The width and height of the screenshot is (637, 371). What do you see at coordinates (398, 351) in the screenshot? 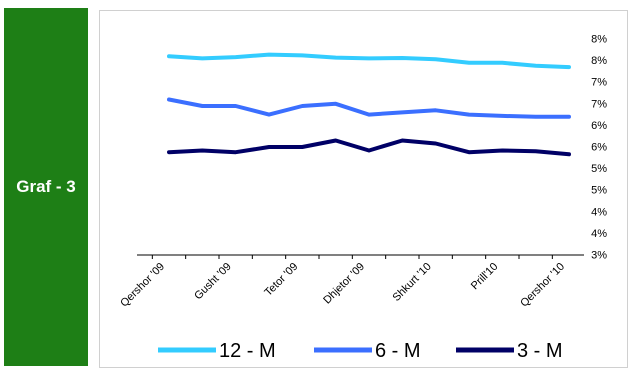
I see `legend-label: 6 - M` at bounding box center [398, 351].